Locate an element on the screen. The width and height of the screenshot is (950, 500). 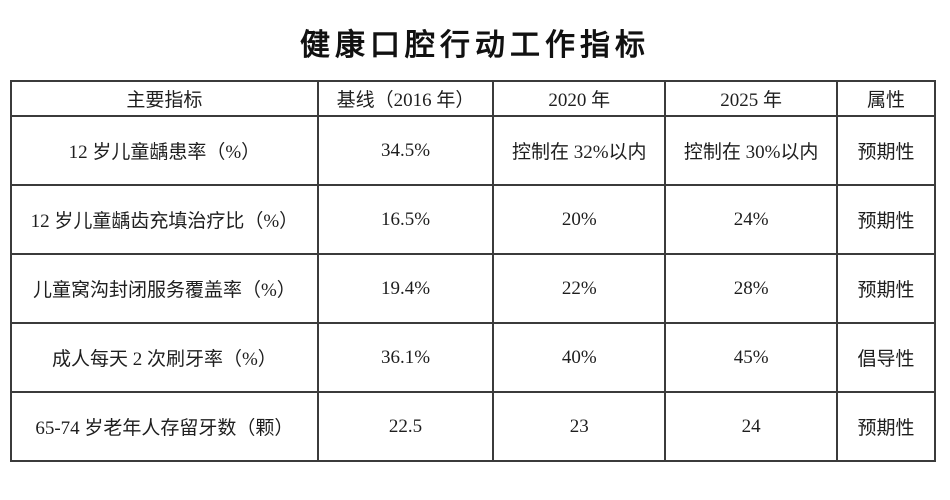
cell-2025: 45% is located at coordinates (751, 357).